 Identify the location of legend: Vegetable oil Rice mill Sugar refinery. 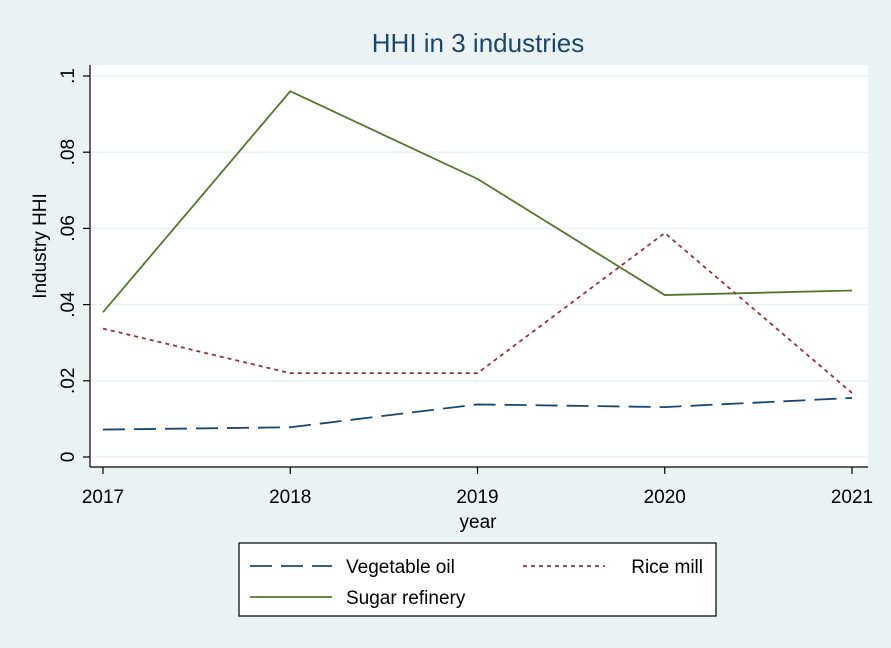
(477, 579).